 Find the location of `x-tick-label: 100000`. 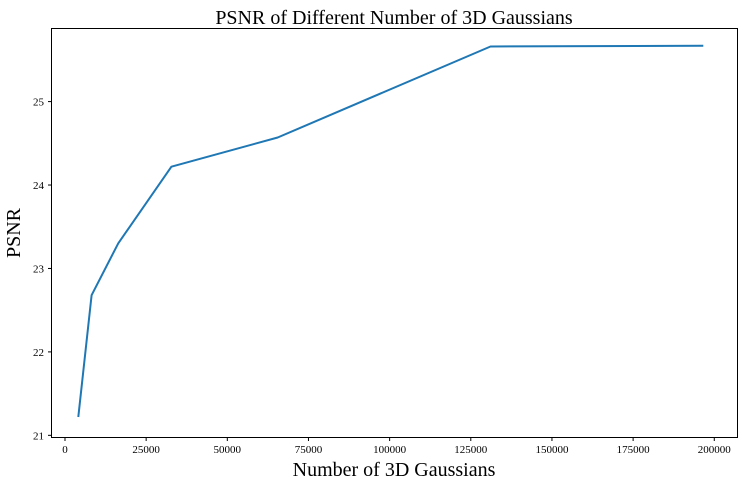

x-tick-label: 100000 is located at coordinates (390, 450).